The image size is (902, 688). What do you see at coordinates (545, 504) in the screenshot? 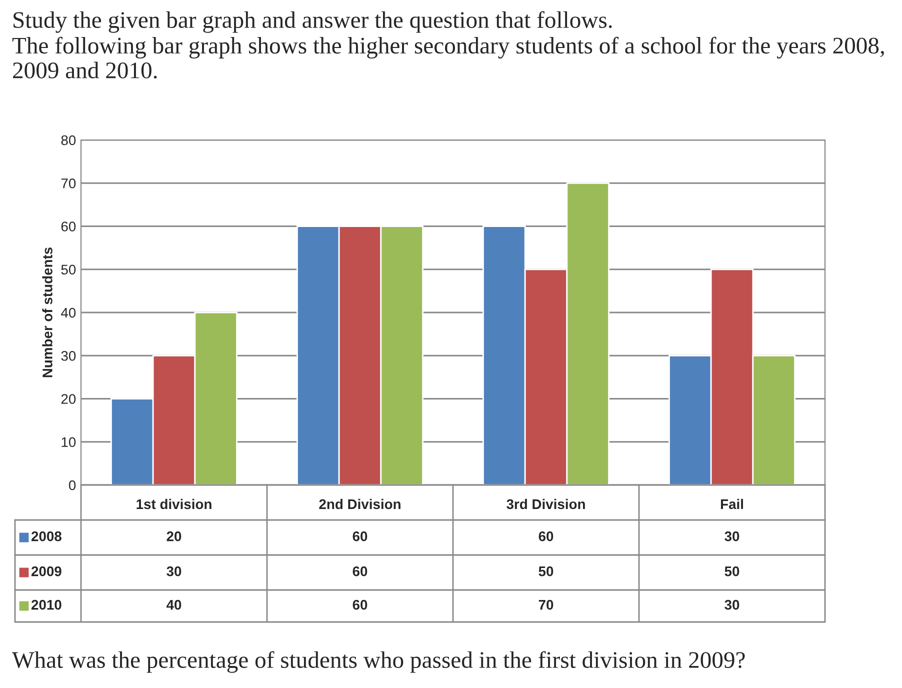
I see `x-tick-label: 3rd Division` at bounding box center [545, 504].